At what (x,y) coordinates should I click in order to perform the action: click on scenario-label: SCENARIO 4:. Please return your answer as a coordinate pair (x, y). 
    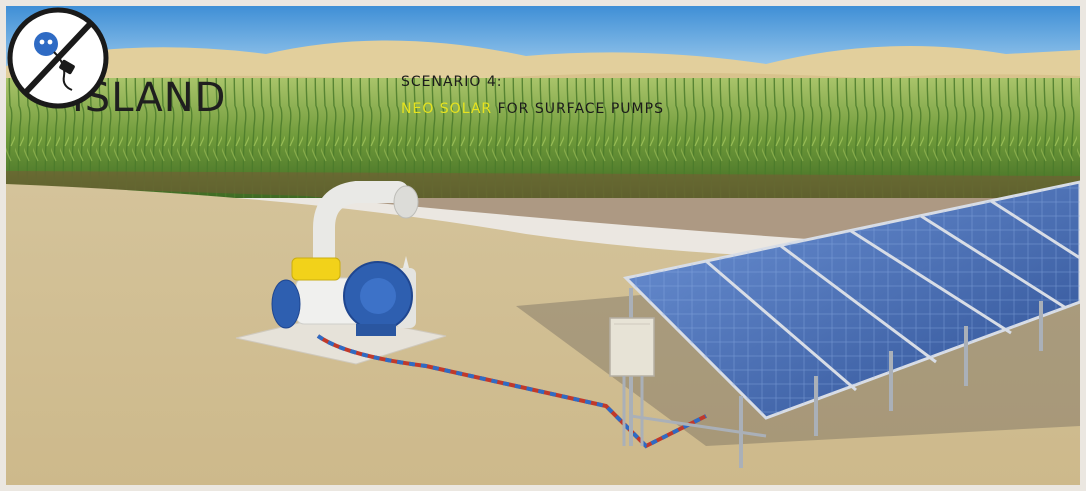
    Looking at the image, I should click on (452, 82).